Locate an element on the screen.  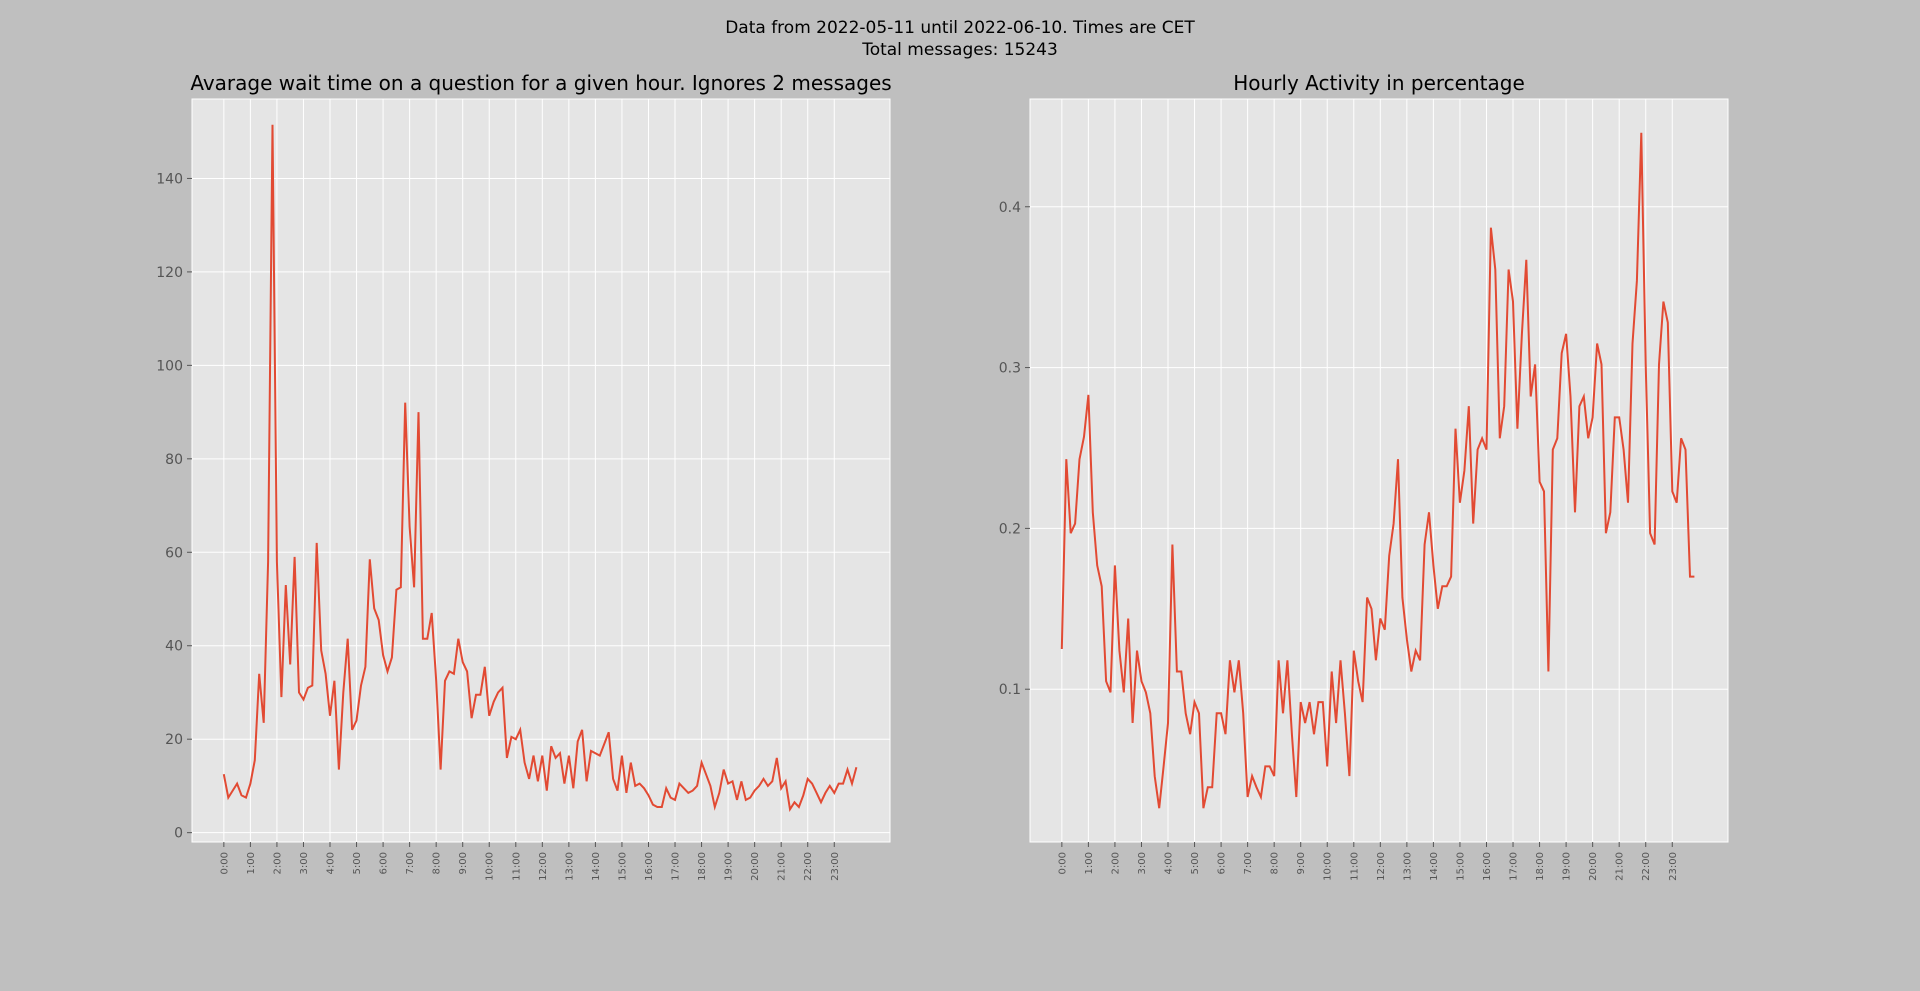
wait-time-xtick-label: 4:00 is located at coordinates (331, 863).